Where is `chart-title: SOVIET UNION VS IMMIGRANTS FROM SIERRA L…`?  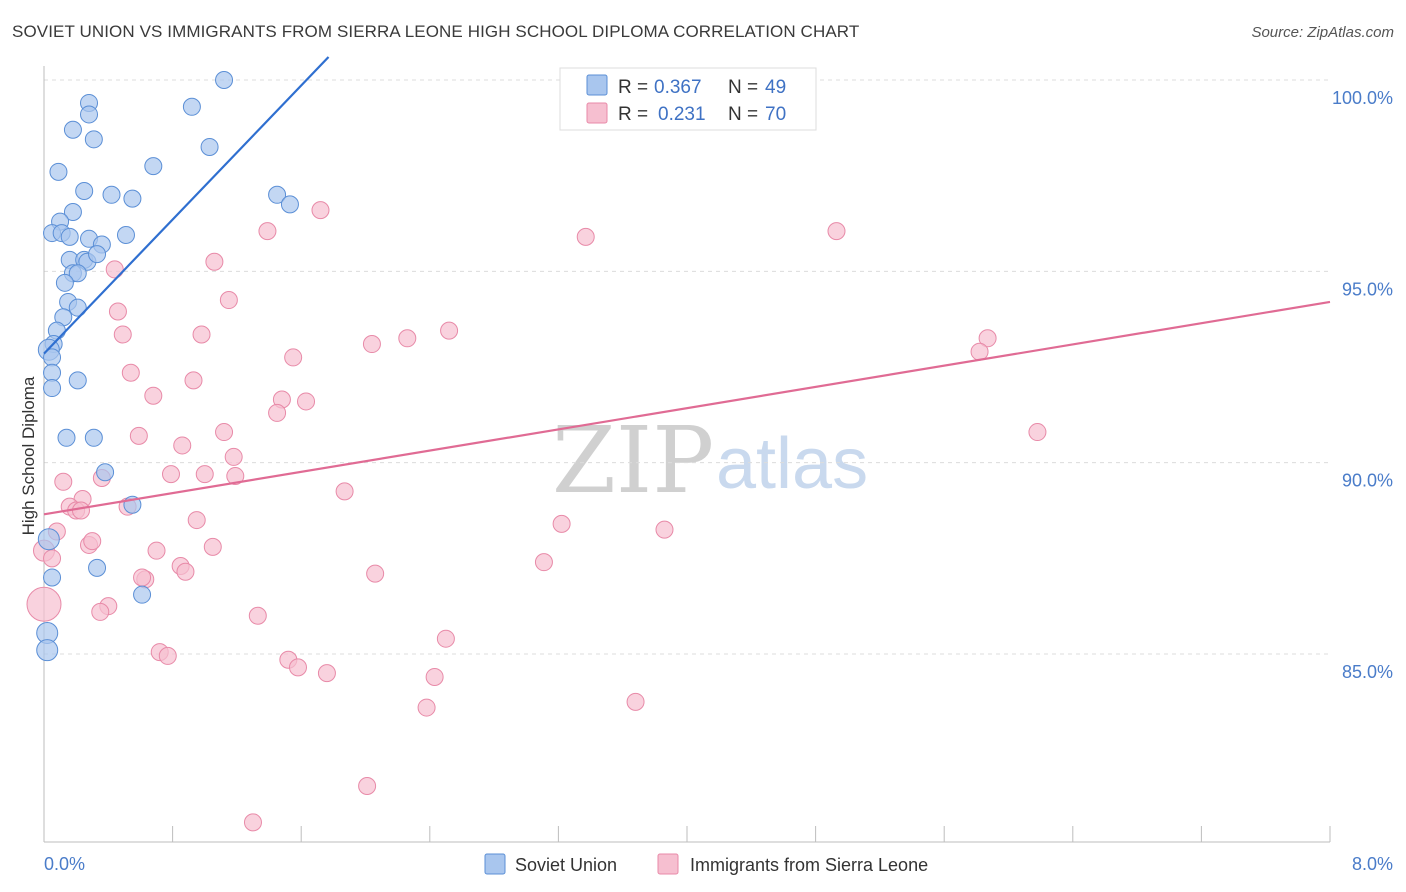 chart-title: SOVIET UNION VS IMMIGRANTS FROM SIERRA L… is located at coordinates (436, 31).